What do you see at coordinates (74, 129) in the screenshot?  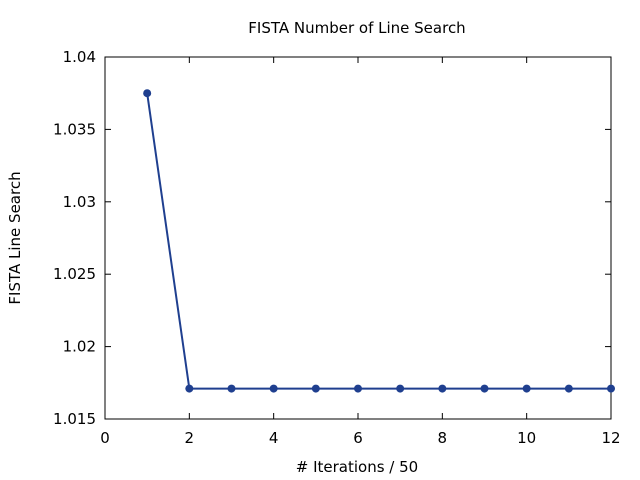 I see `y-tick-label: 1.035` at bounding box center [74, 129].